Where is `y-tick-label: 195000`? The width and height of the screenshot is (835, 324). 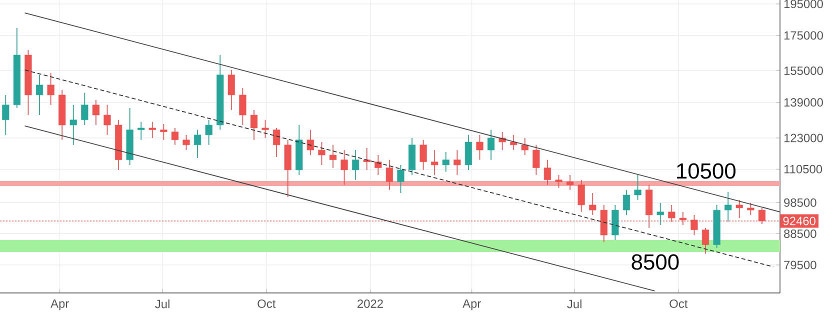
y-tick-label: 195000 is located at coordinates (803, 4).